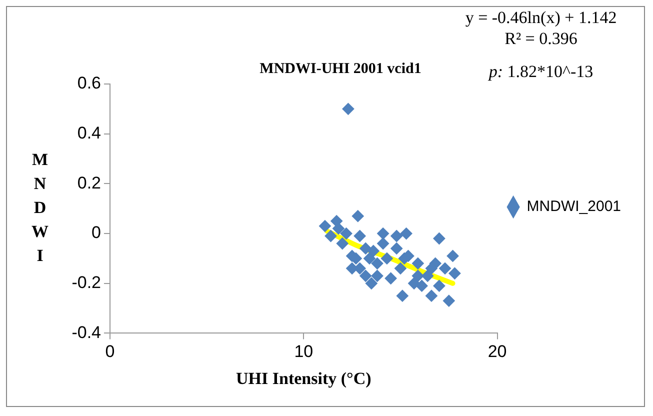 The height and width of the screenshot is (416, 653). Describe the element at coordinates (40, 207) in the screenshot. I see `y-axis-title: MNDWI` at that location.